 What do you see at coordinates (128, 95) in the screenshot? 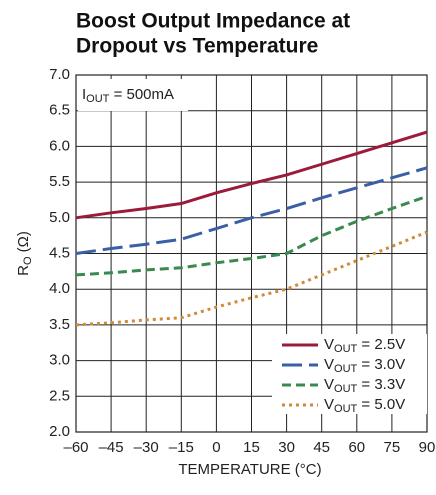
I see `annotation: IOUT = 500mA` at bounding box center [128, 95].